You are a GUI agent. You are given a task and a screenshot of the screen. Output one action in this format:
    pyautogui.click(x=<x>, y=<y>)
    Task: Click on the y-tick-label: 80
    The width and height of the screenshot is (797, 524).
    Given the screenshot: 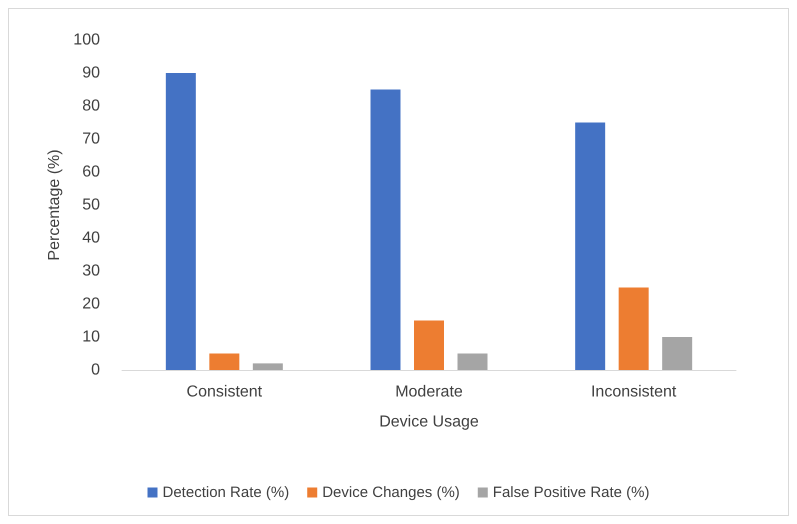 What is the action you would take?
    pyautogui.click(x=91, y=106)
    